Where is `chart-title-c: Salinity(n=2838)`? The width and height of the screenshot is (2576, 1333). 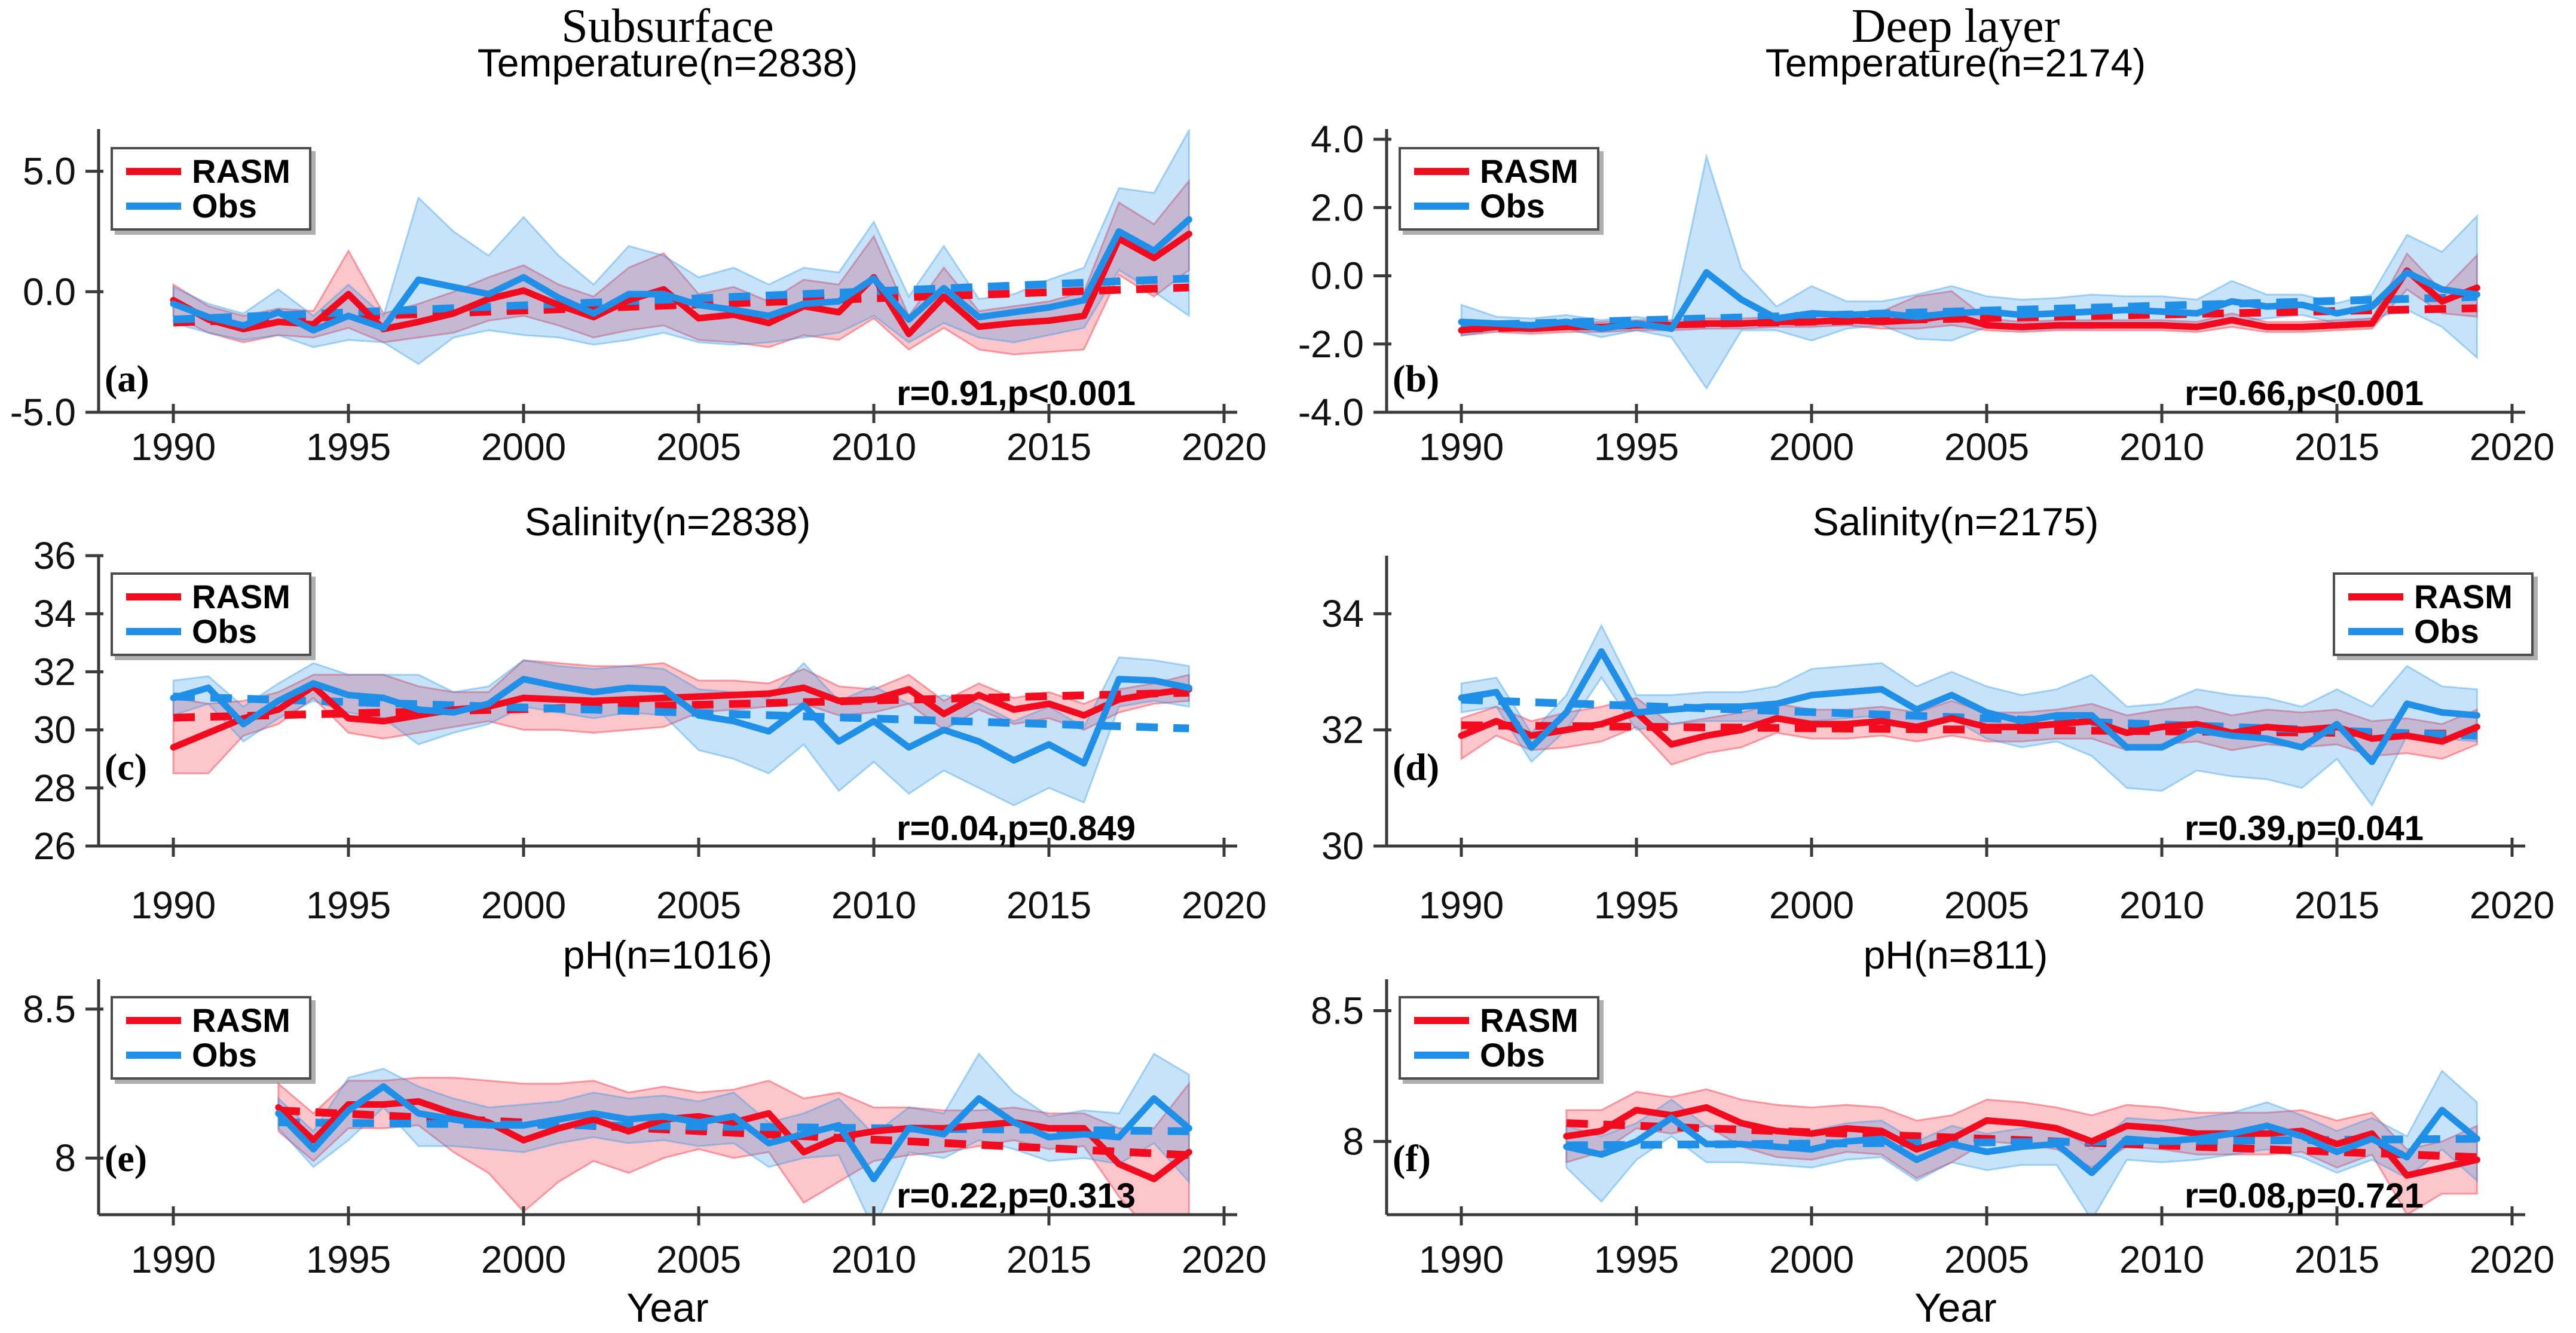 chart-title-c: Salinity(n=2838) is located at coordinates (667, 522).